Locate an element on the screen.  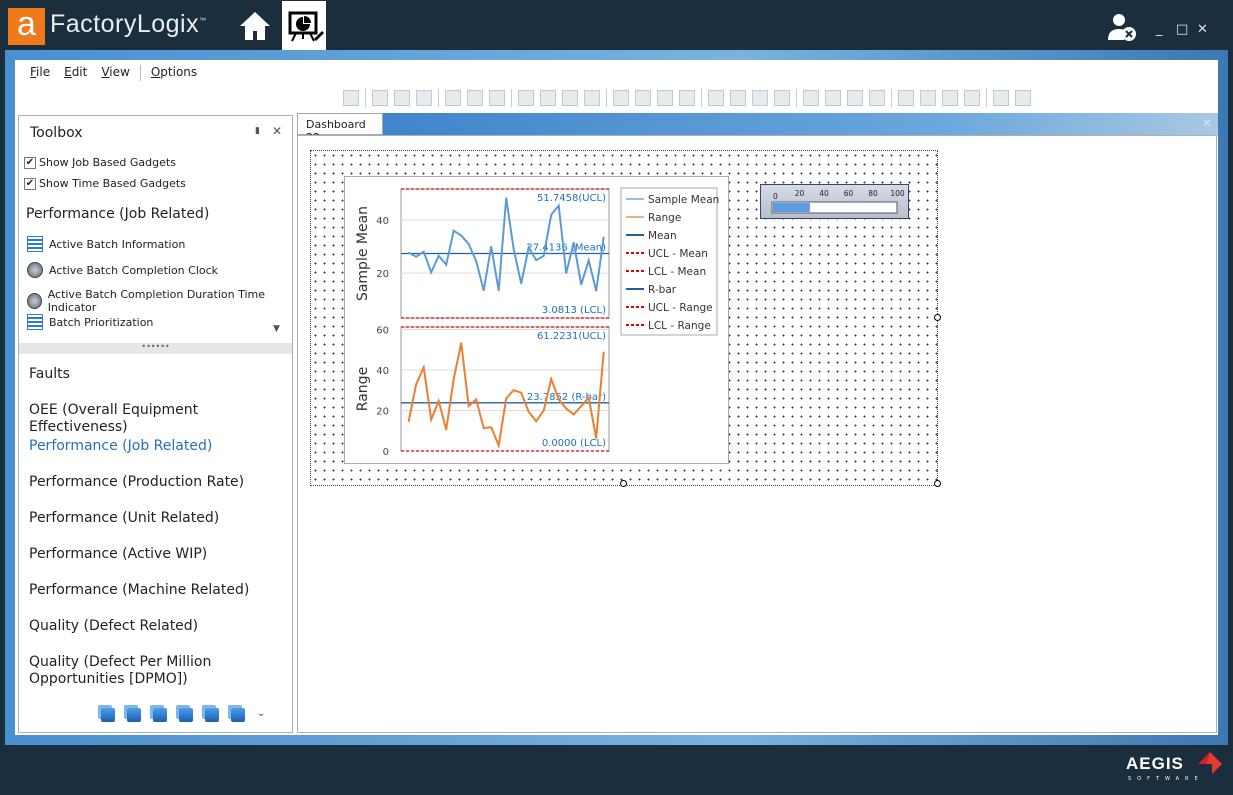
aegis-logo-sub: SOFTWARE is located at coordinates (1166, 779).